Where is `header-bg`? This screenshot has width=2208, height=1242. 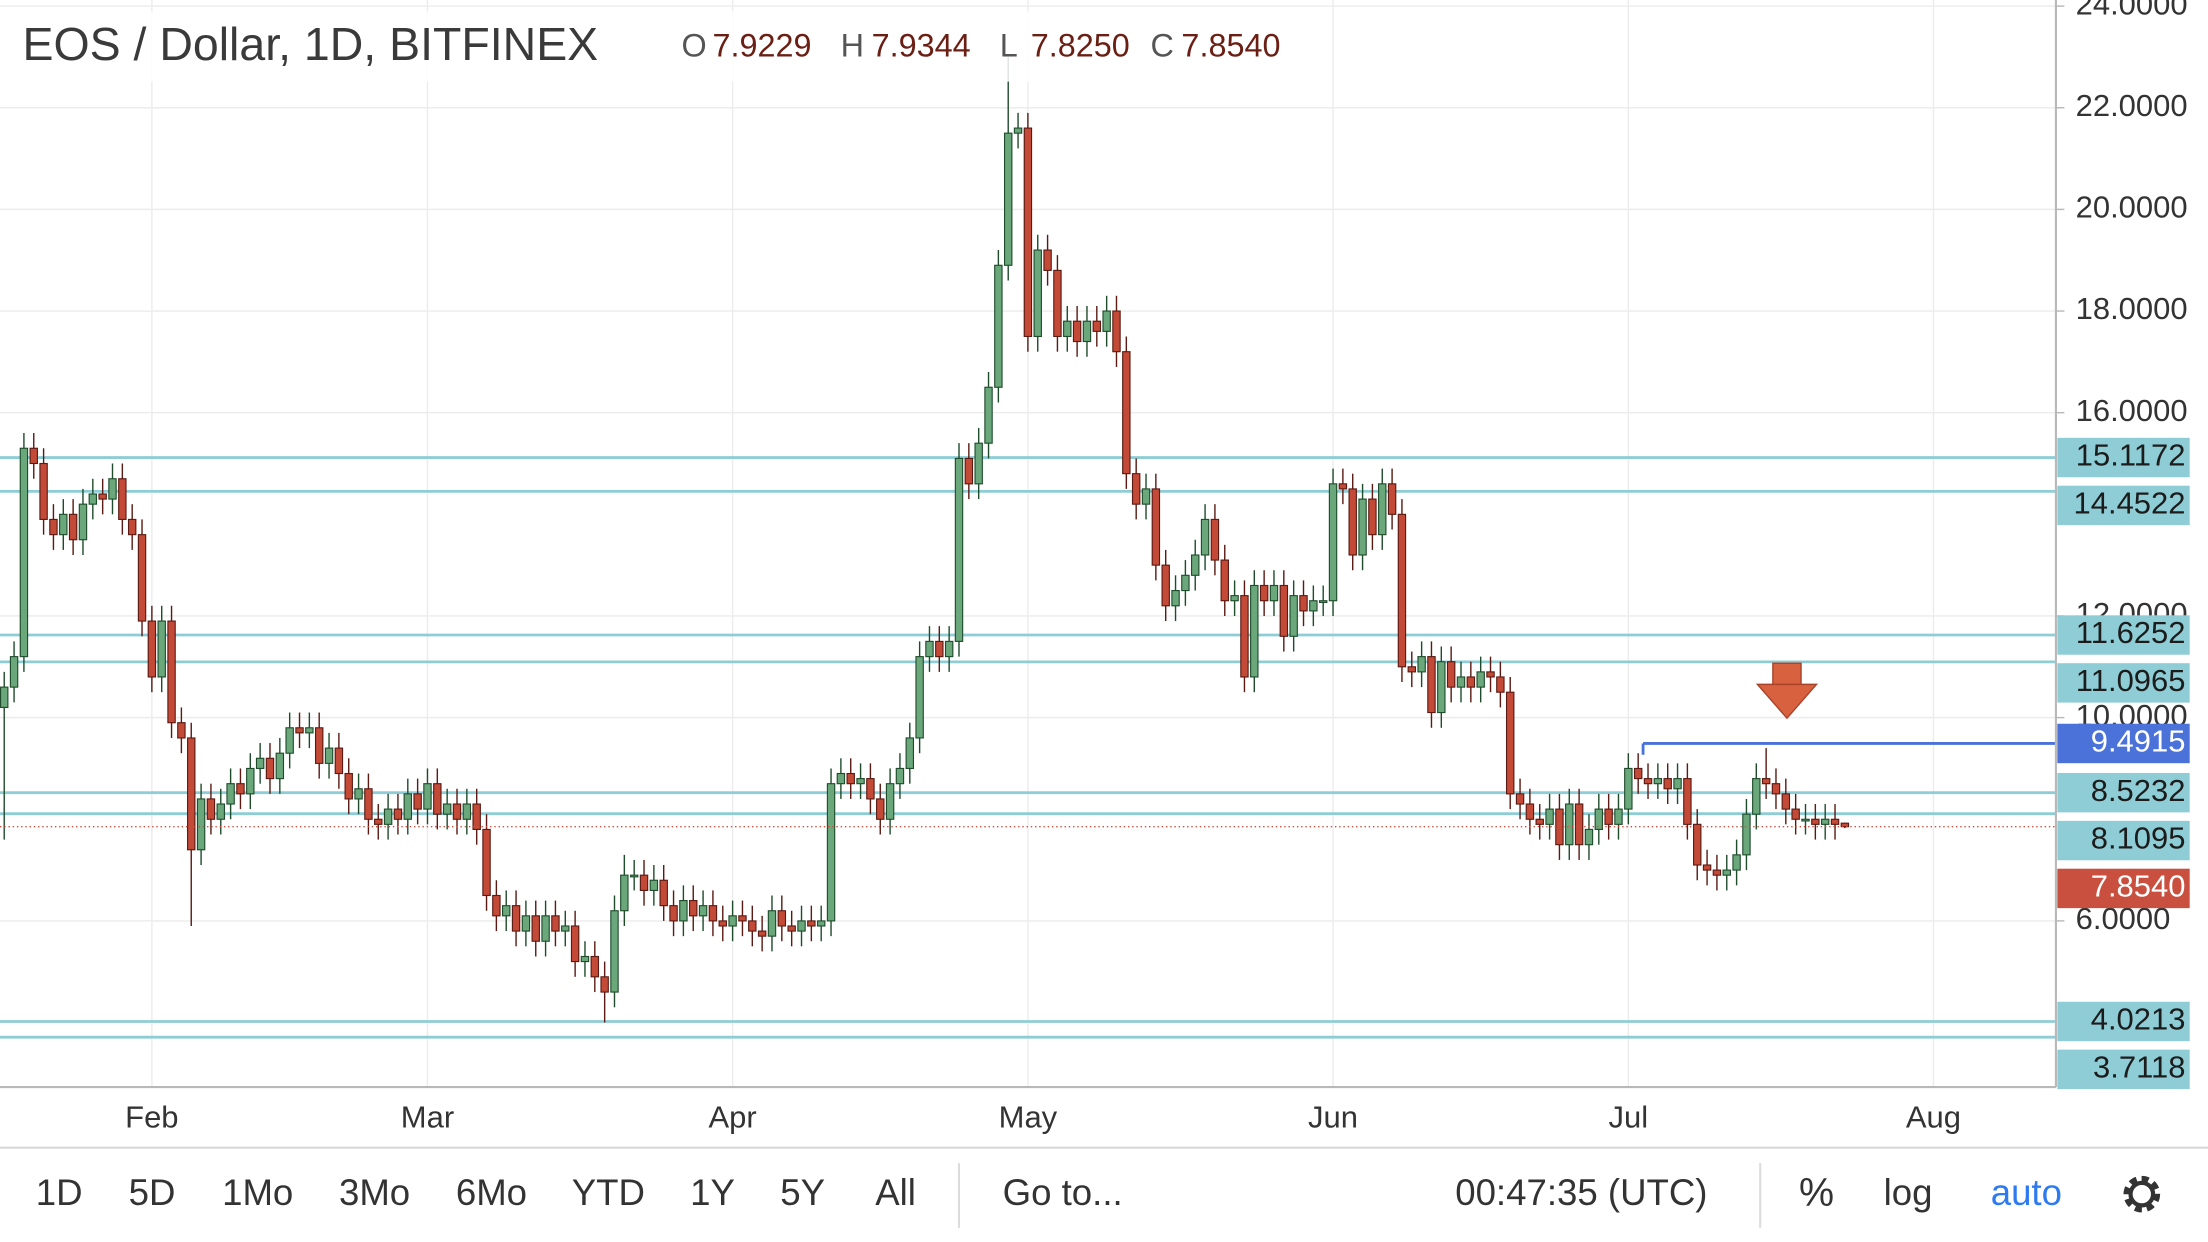 header-bg is located at coordinates (655, 46).